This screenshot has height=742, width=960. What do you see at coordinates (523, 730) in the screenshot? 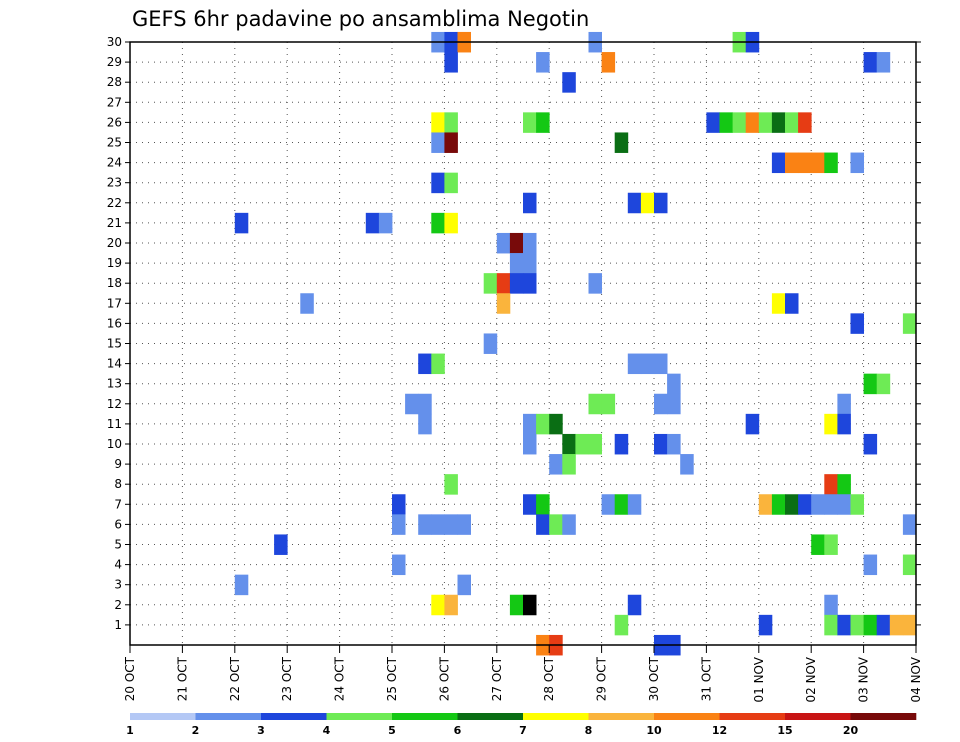
I see `colorbar-label: 7` at bounding box center [523, 730].